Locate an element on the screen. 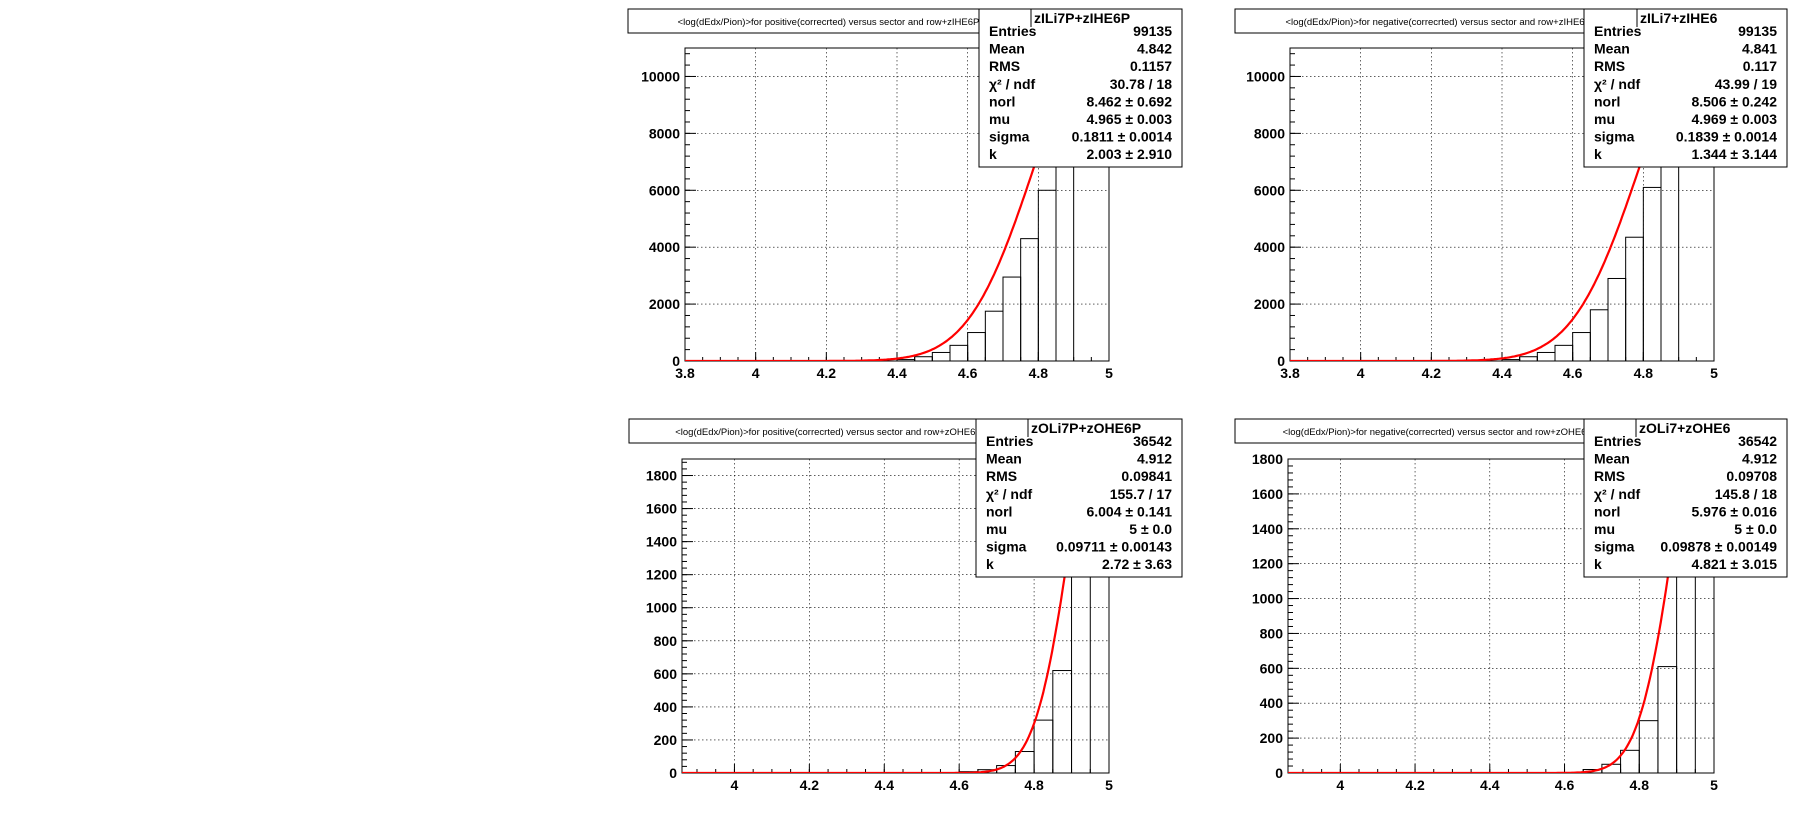  stat-label: Entries is located at coordinates (1010, 441).